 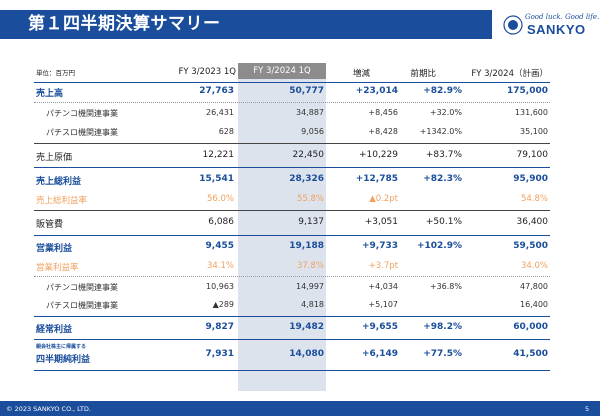 I want to click on cell: 36,400, so click(x=532, y=222).